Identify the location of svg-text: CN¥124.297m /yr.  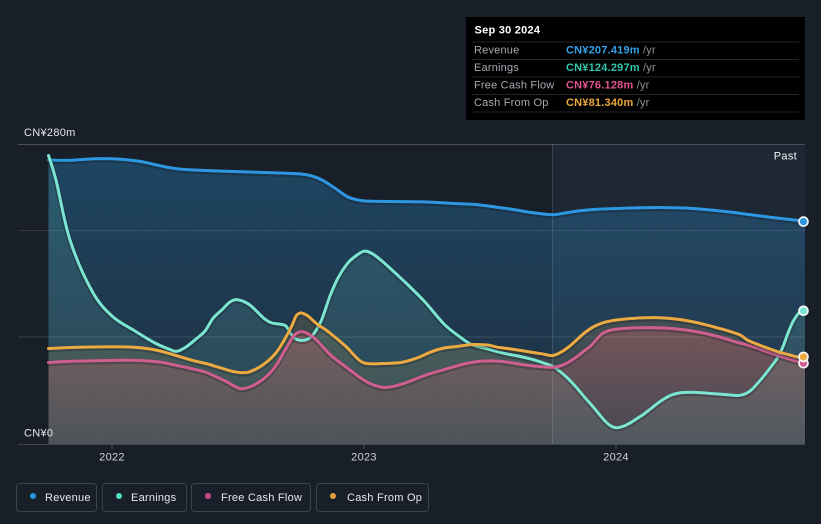
(611, 68).